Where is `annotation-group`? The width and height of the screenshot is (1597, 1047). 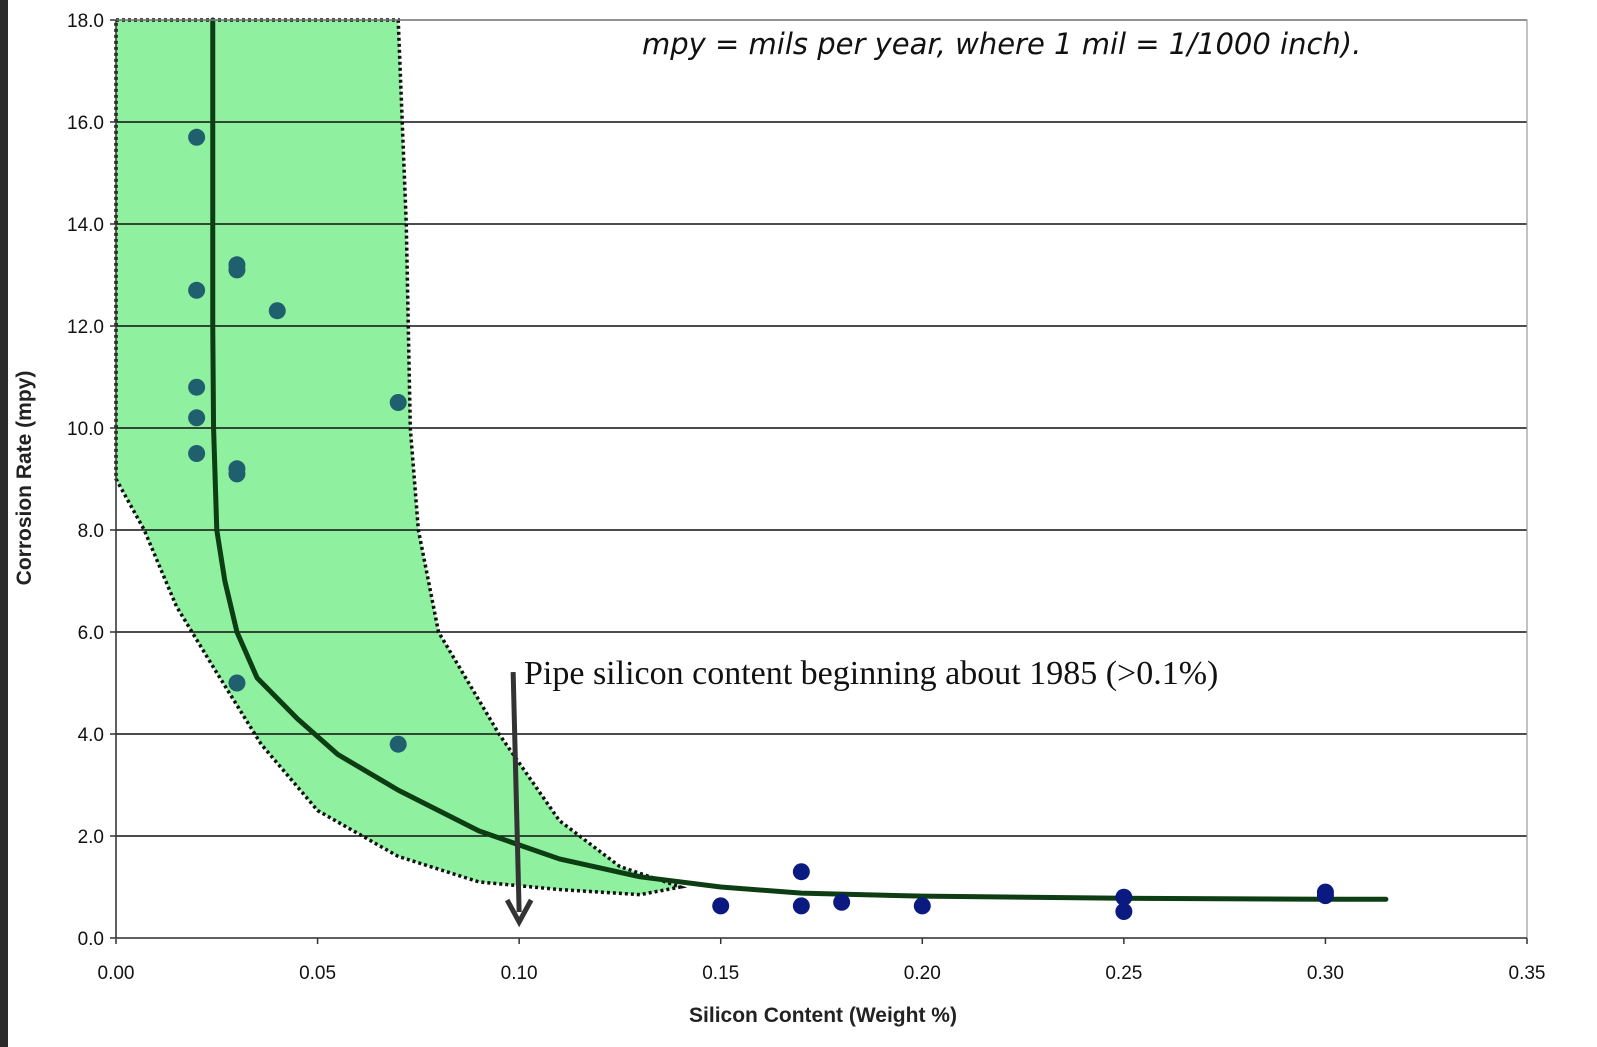
annotation-group is located at coordinates (519, 799).